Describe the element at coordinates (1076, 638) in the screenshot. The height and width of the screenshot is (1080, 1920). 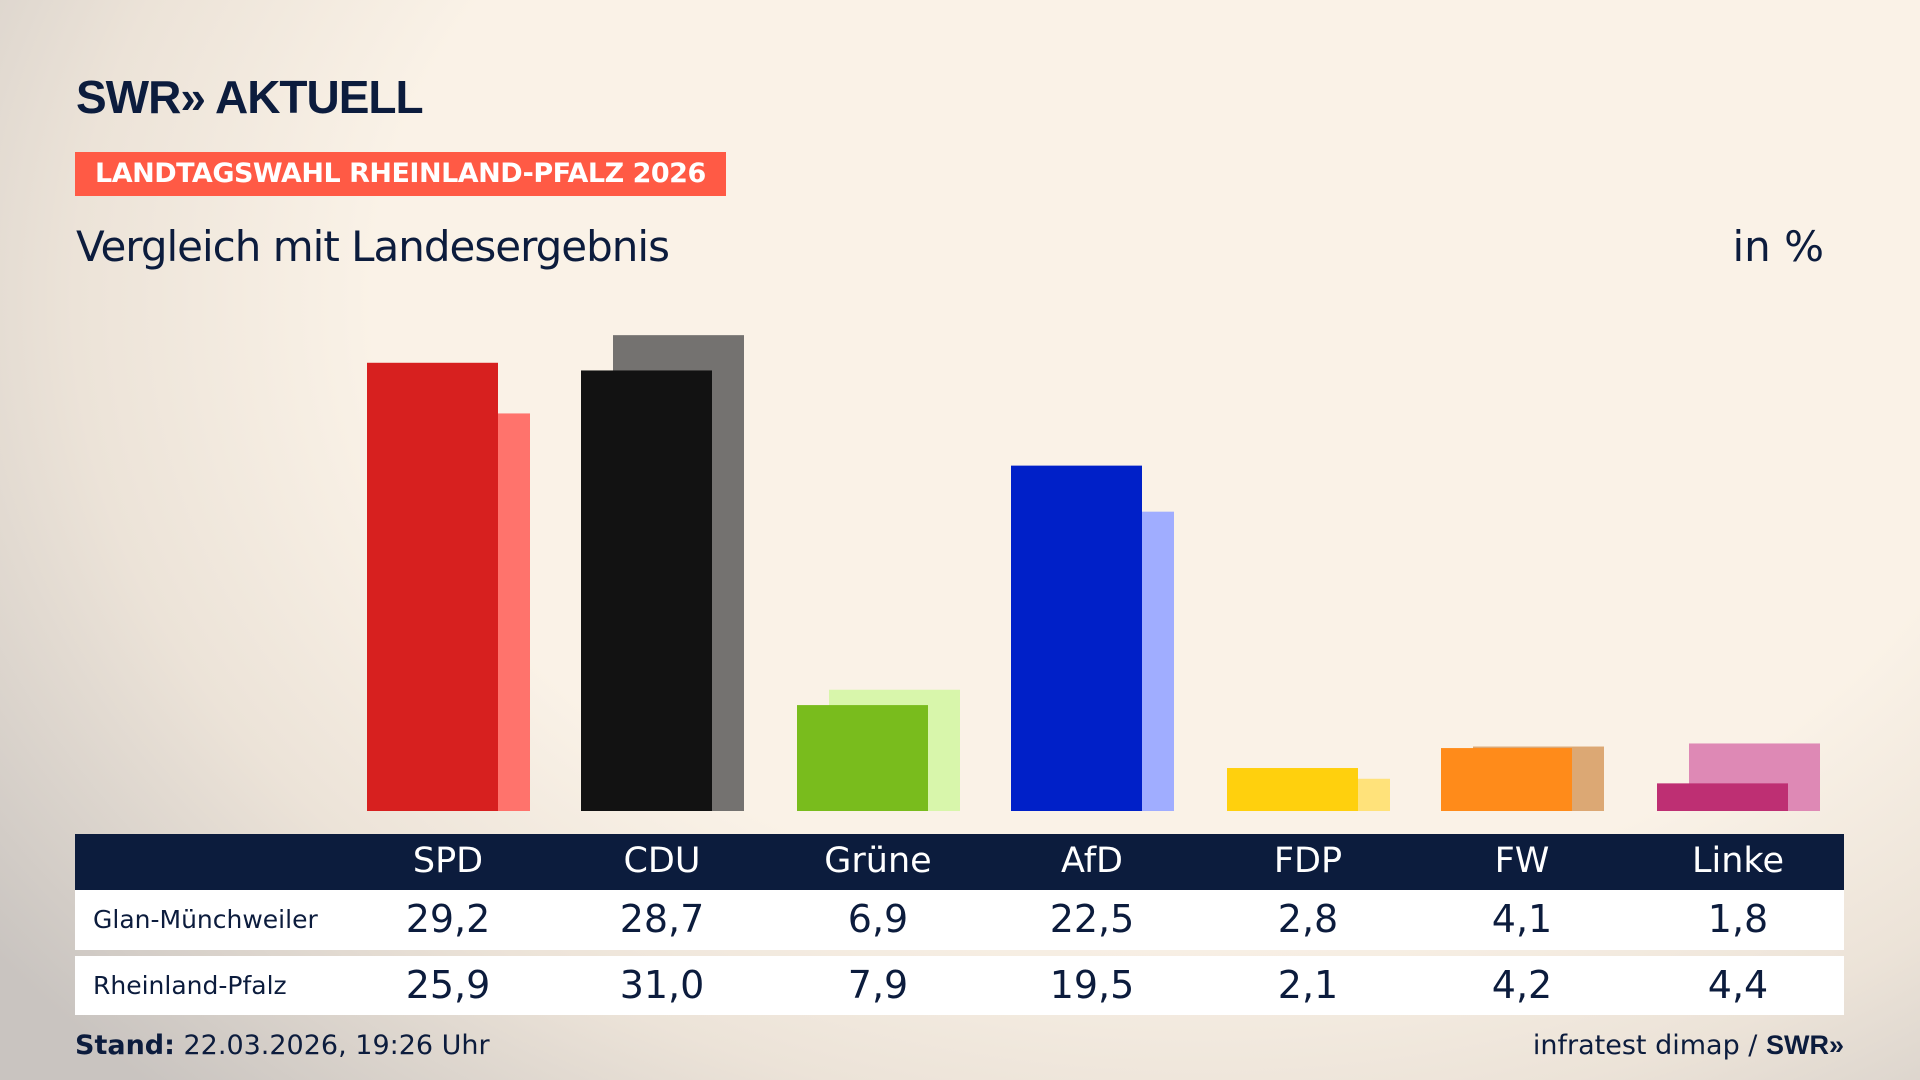
I see `bar-afd-local` at that location.